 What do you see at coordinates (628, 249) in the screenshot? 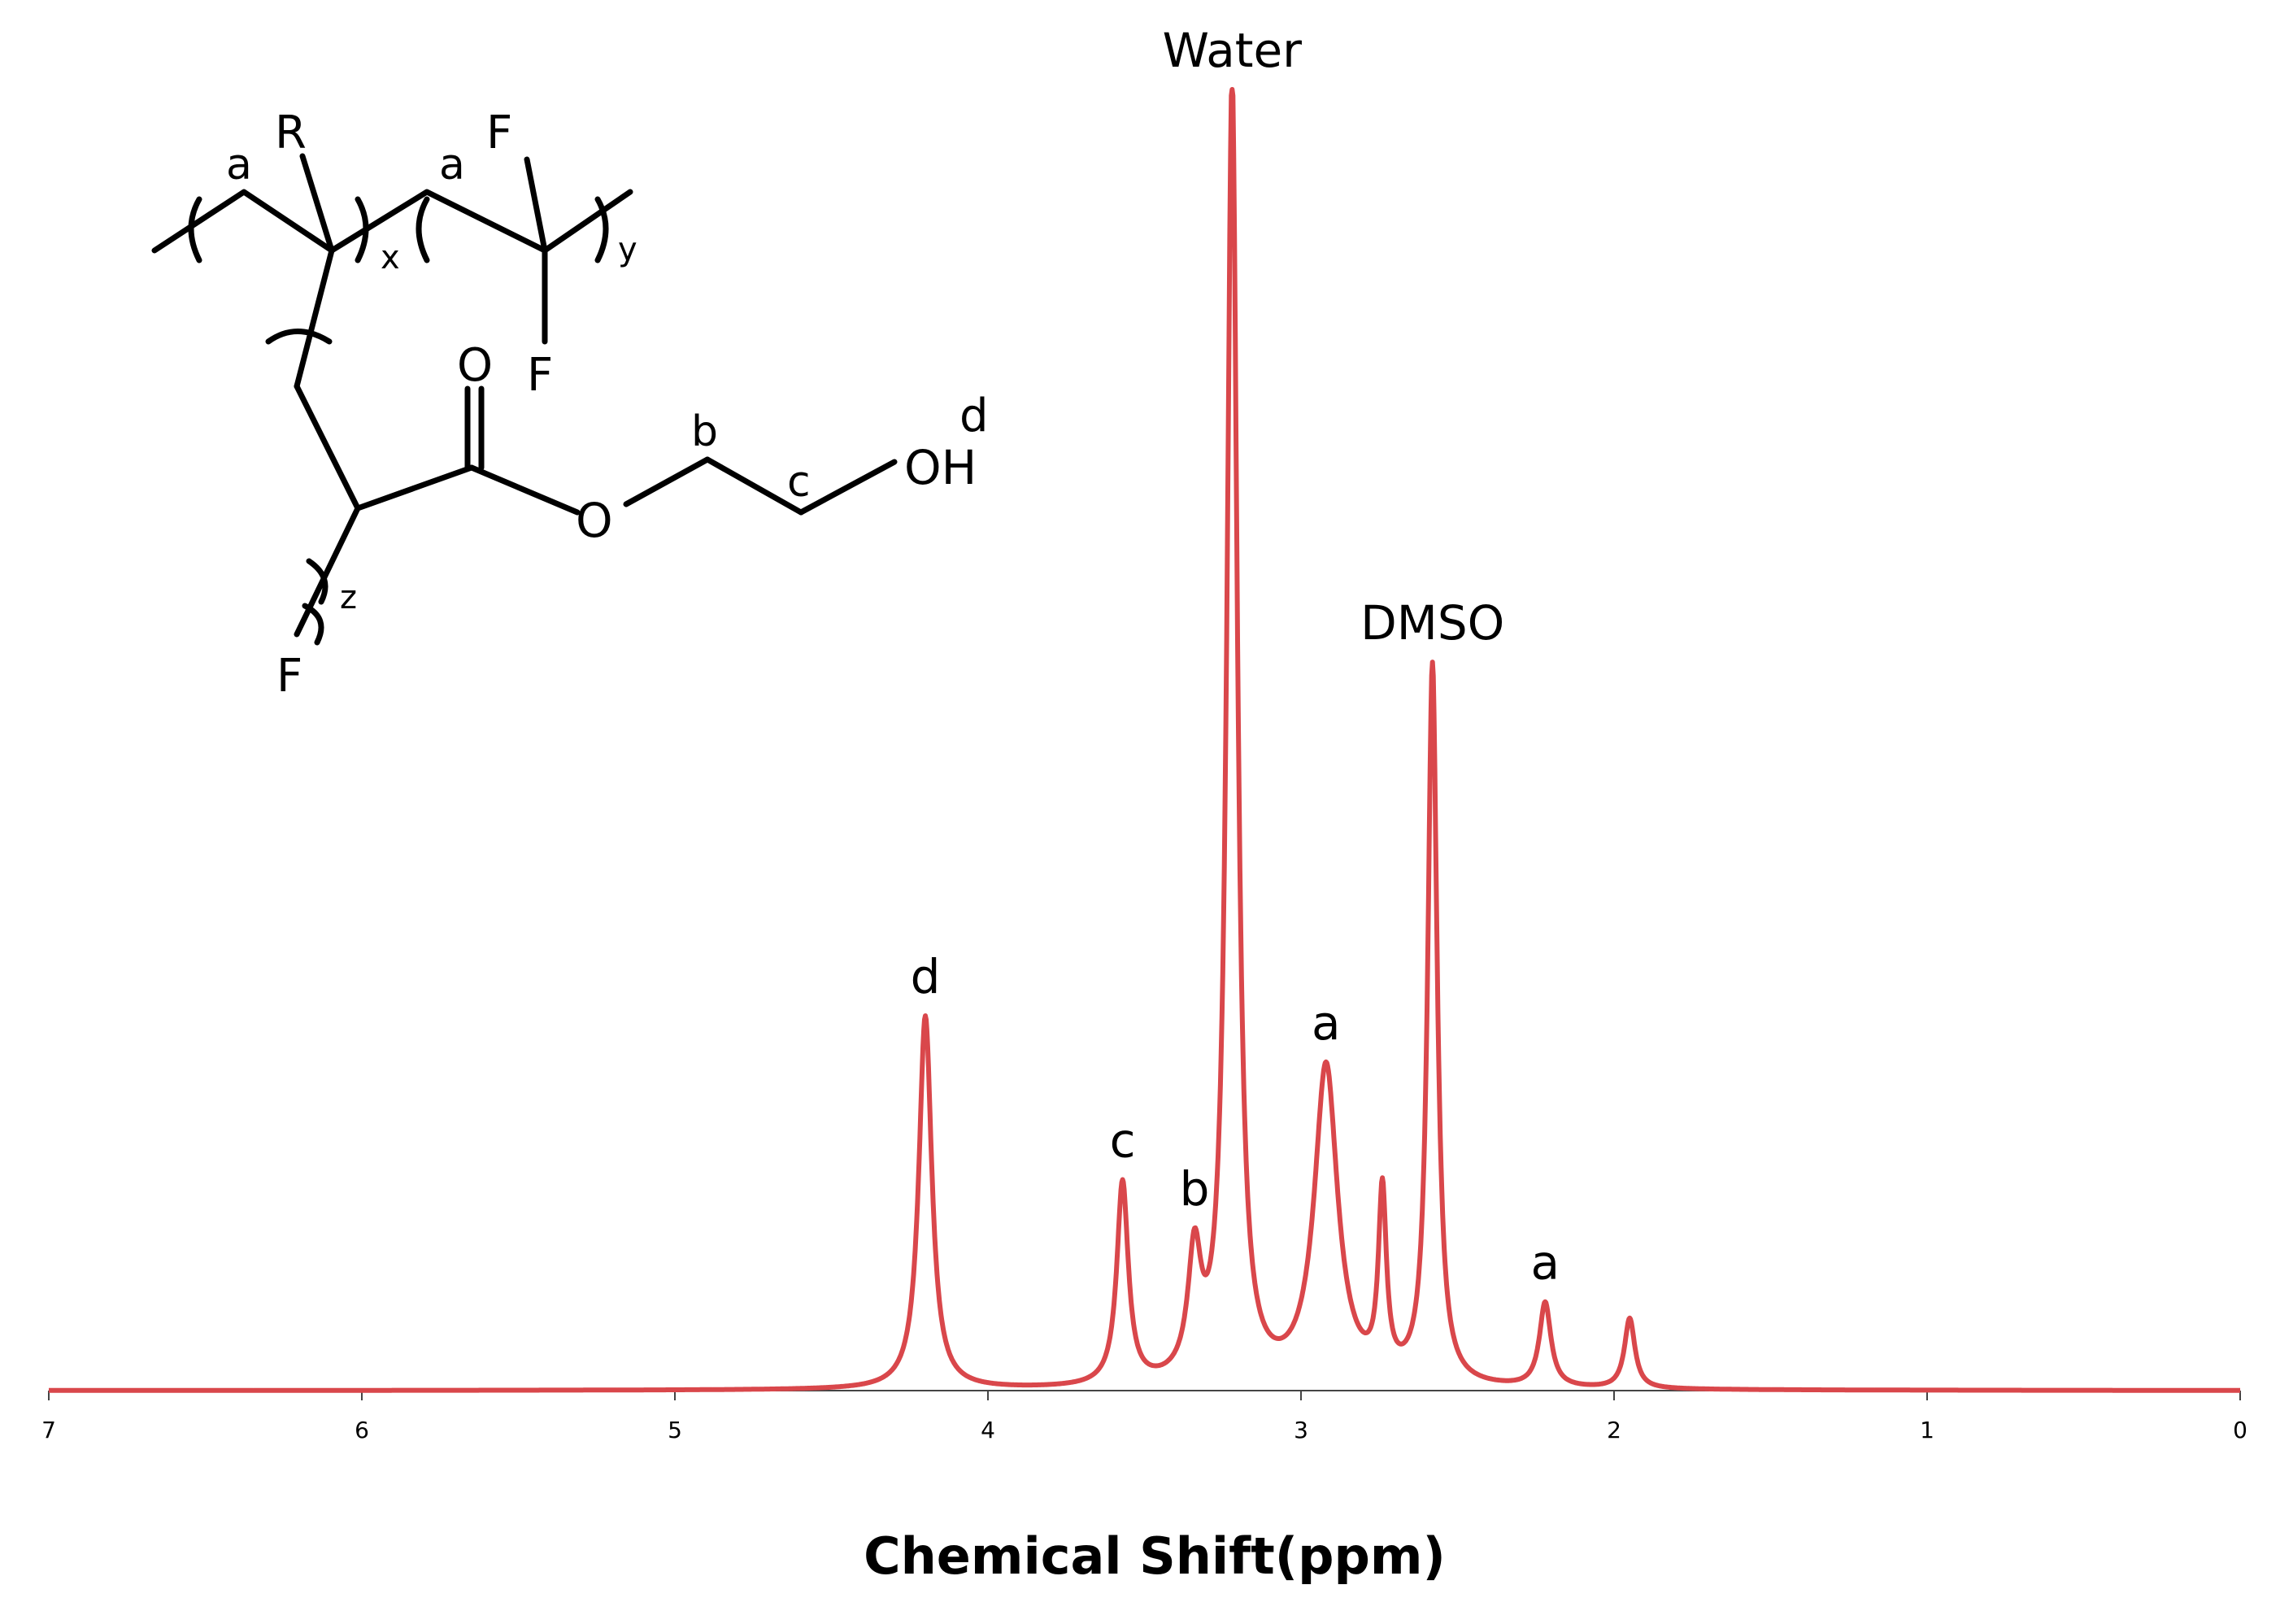
I see `label-y: y` at bounding box center [628, 249].